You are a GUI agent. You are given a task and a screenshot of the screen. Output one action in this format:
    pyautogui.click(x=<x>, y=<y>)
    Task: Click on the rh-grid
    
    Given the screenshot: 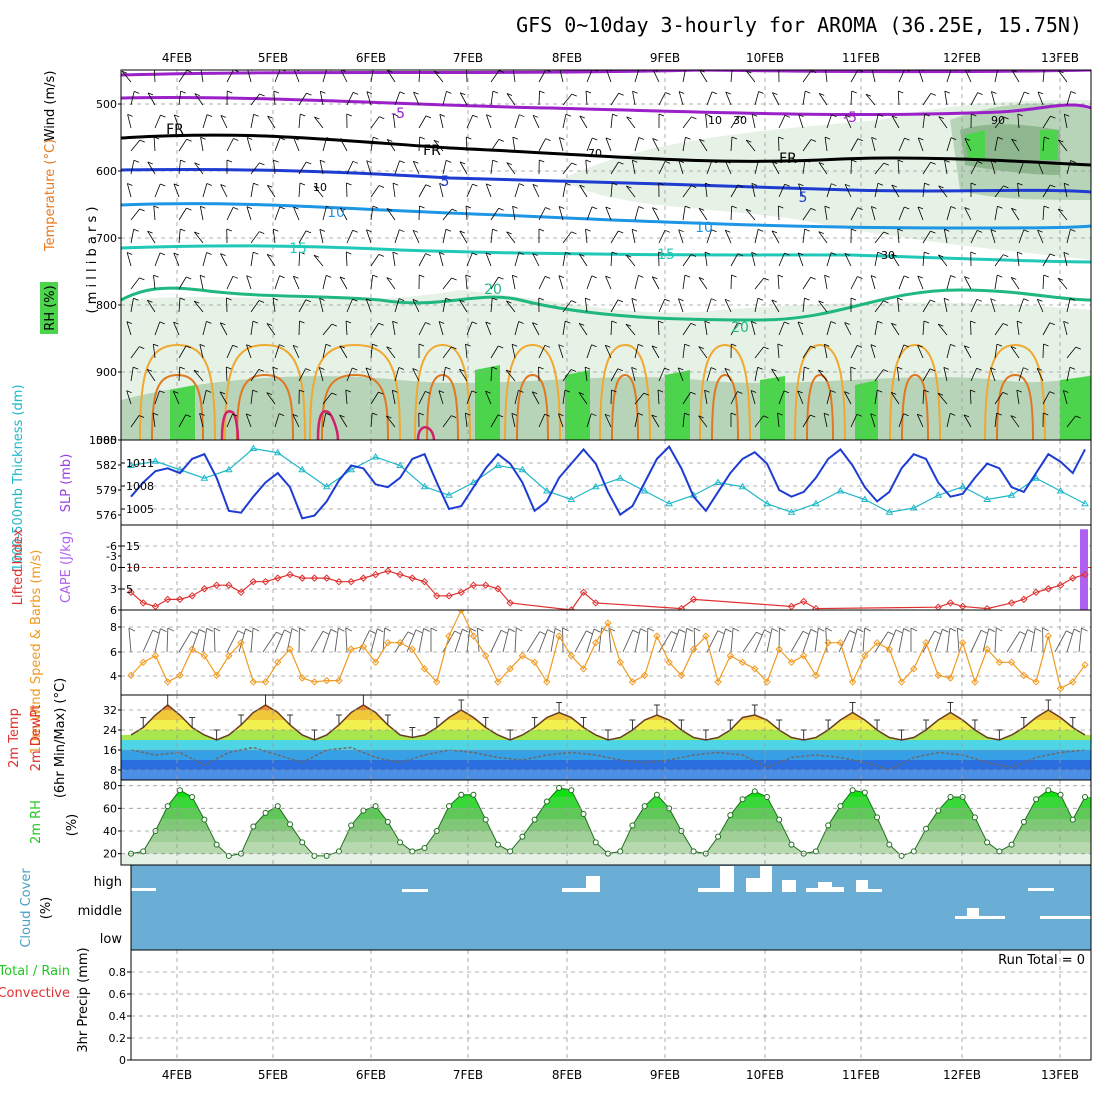 What is the action you would take?
    pyautogui.click(x=606, y=822)
    